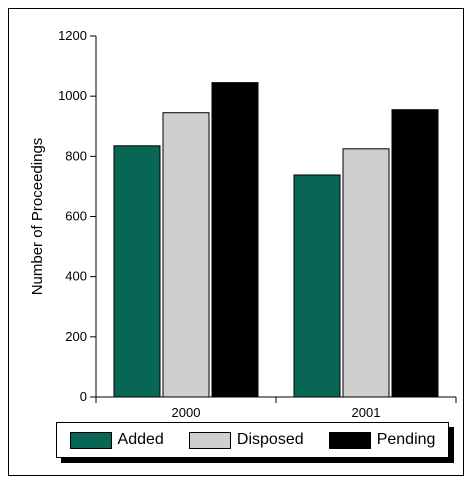 The height and width of the screenshot is (489, 476). I want to click on legend-item-added: Added, so click(116, 440).